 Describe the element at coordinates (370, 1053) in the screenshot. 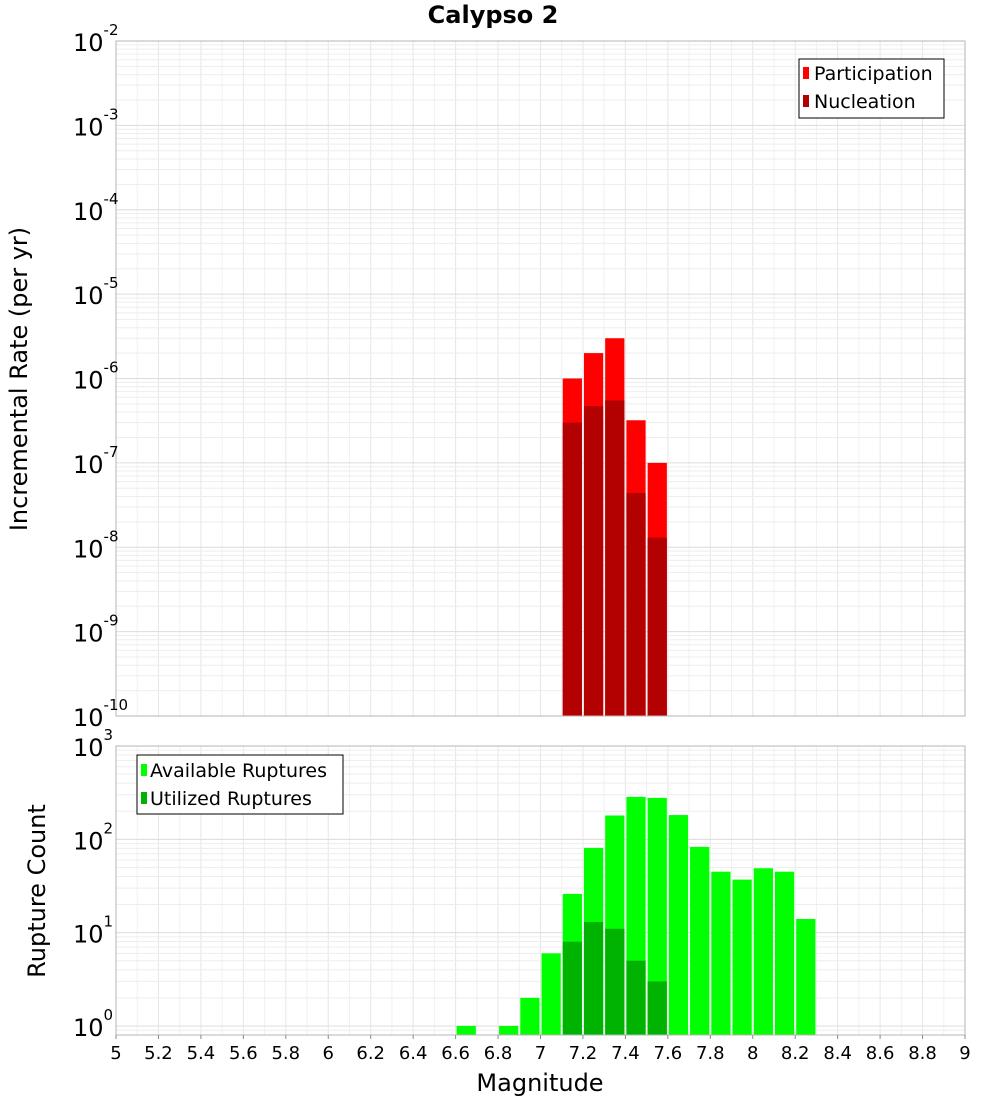

I see `x-tick-label: 6.2` at that location.